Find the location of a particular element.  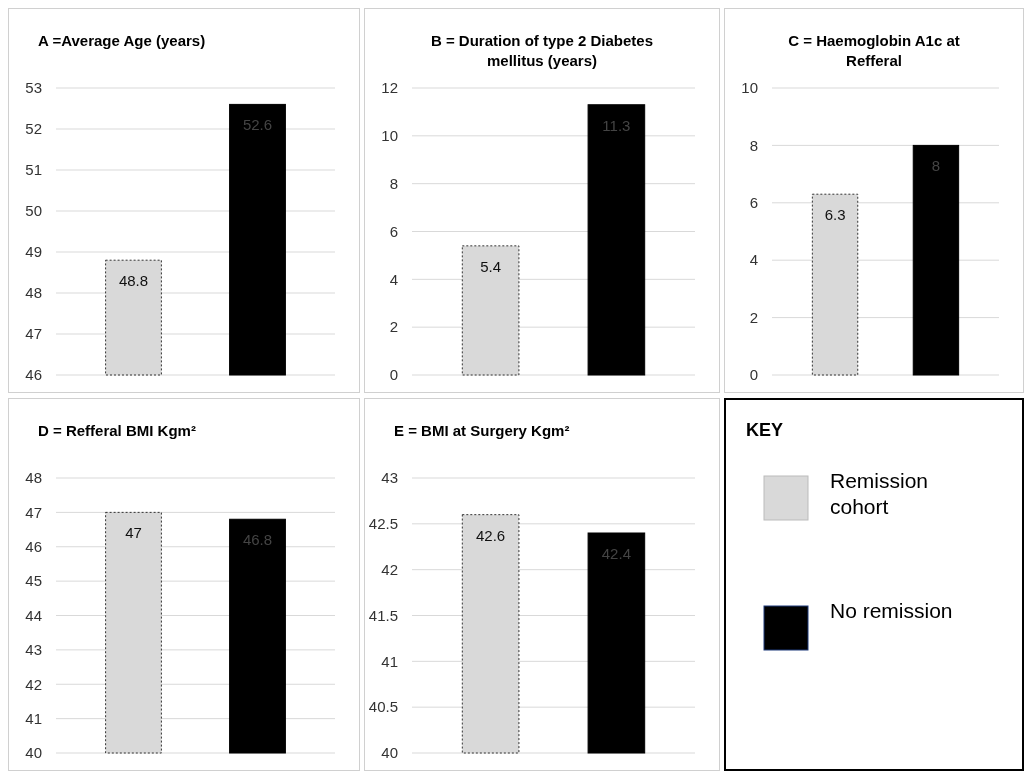

data-label: 47 is located at coordinates (133, 533).